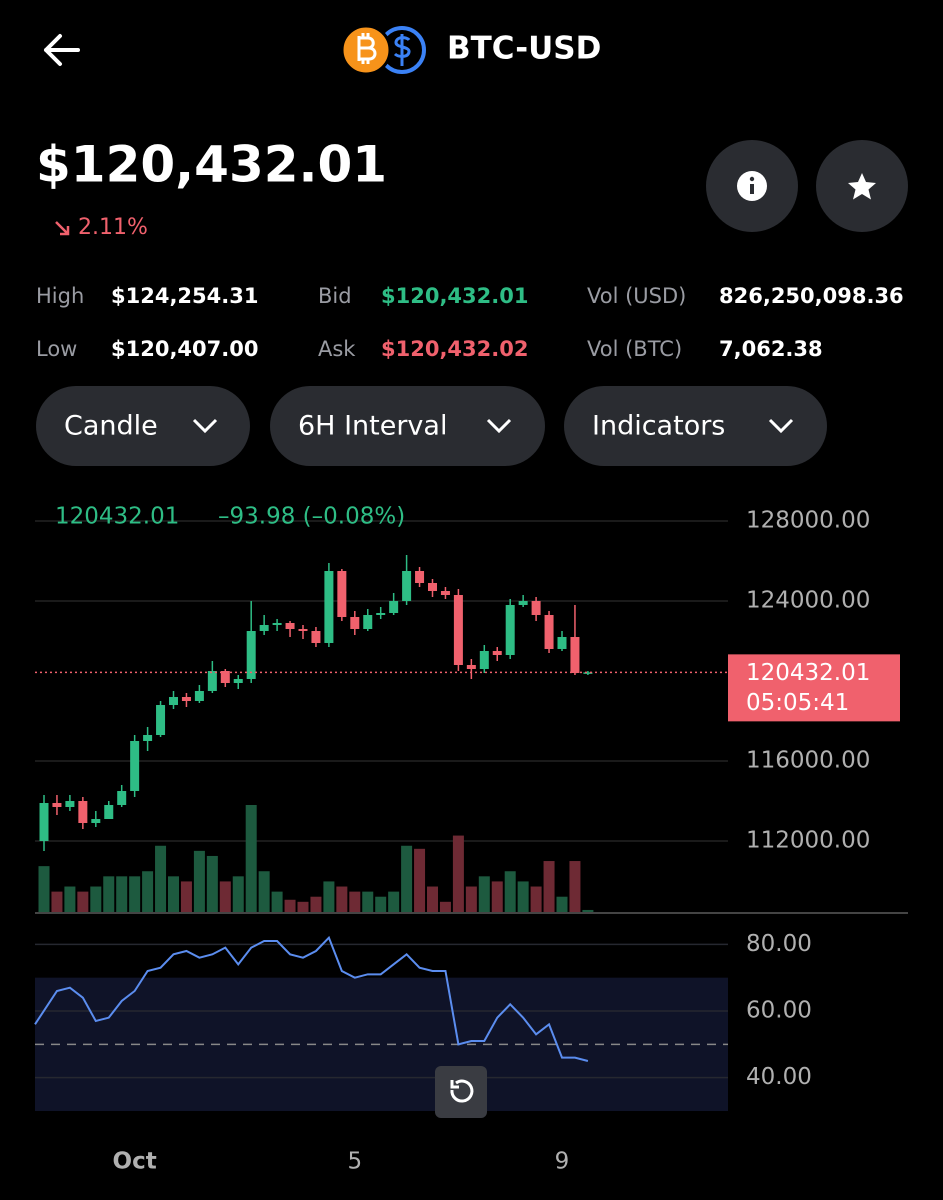 This screenshot has height=1200, width=943. Describe the element at coordinates (402, 50) in the screenshot. I see `usd-symbol` at that location.